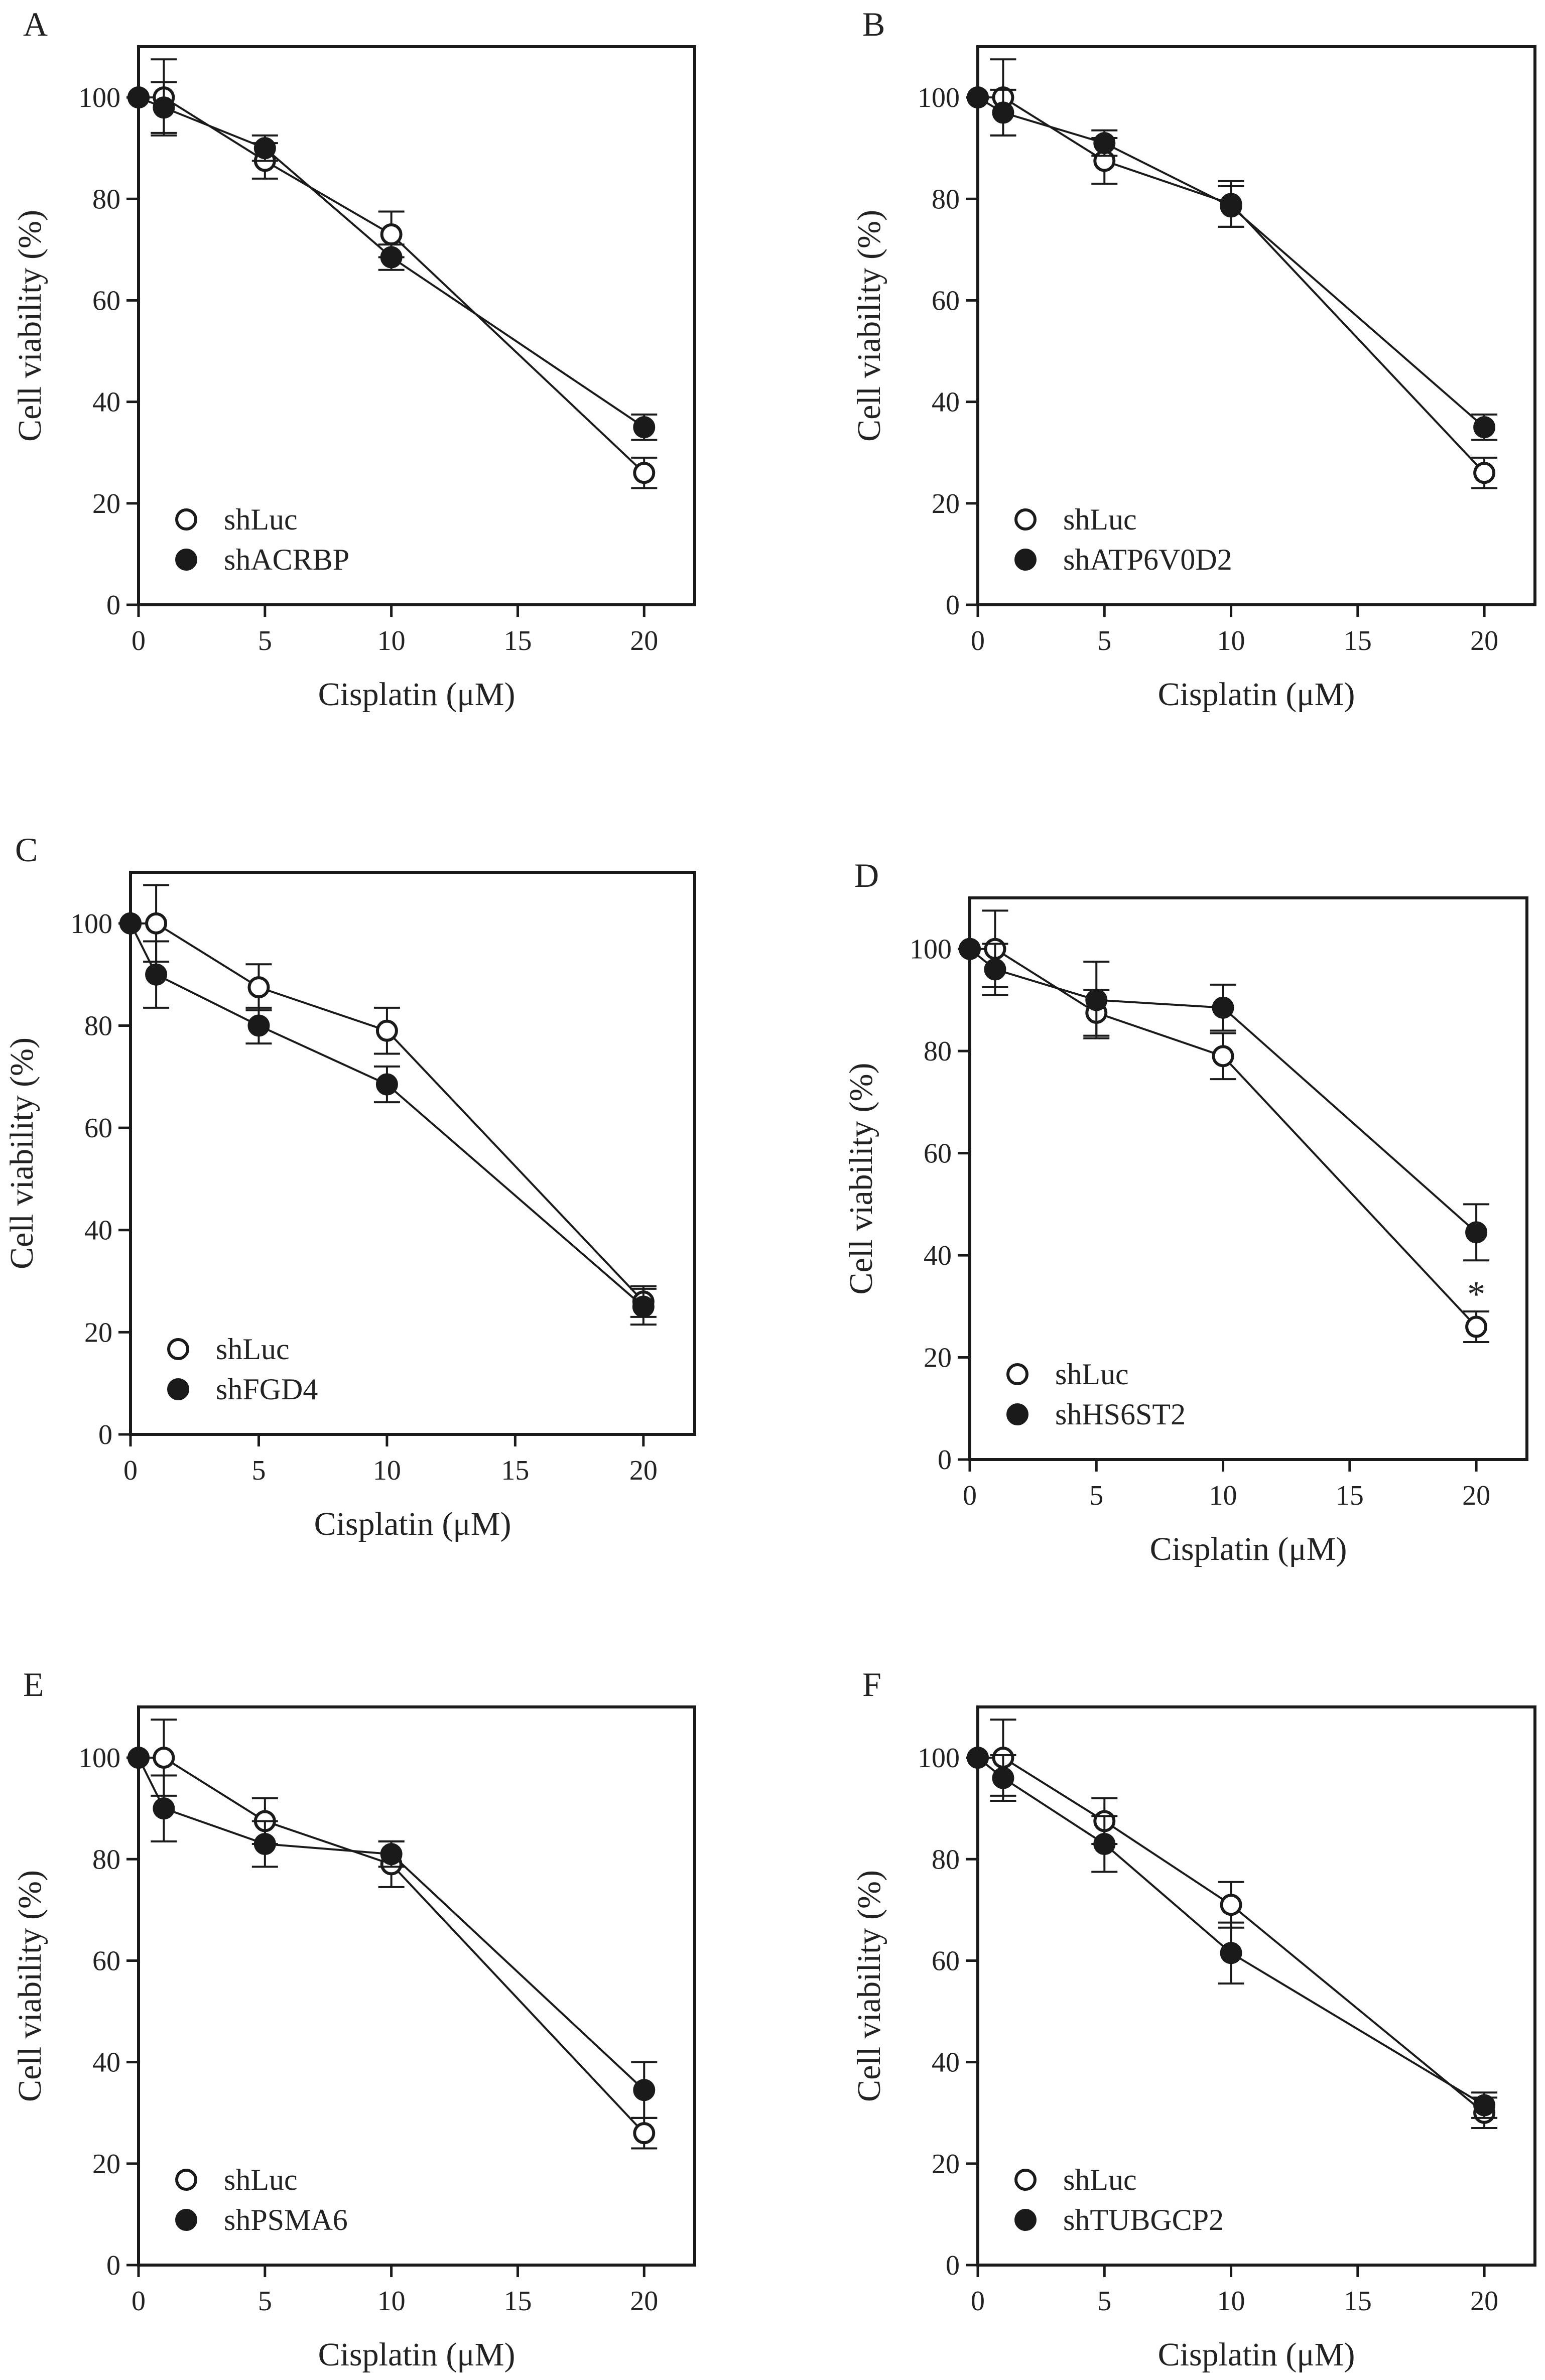  I want to click on legend-label: shTUBGCP2, so click(1144, 2219).